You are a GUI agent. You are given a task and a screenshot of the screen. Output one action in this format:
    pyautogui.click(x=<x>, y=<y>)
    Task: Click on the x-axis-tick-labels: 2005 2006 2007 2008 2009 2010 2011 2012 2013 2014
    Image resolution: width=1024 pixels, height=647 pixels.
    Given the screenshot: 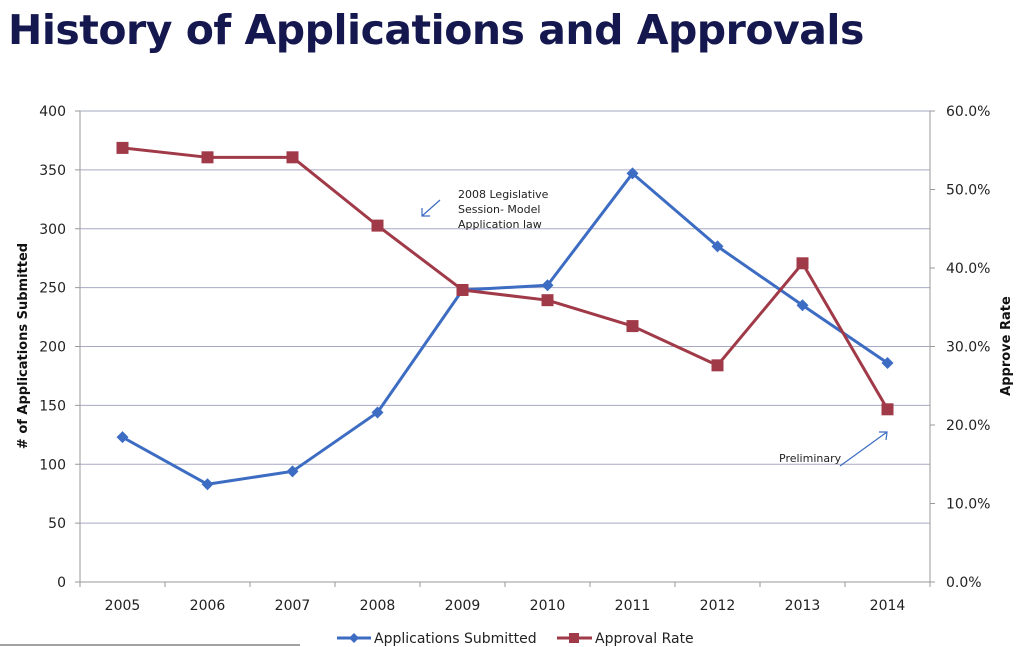 What is the action you would take?
    pyautogui.click(x=505, y=606)
    